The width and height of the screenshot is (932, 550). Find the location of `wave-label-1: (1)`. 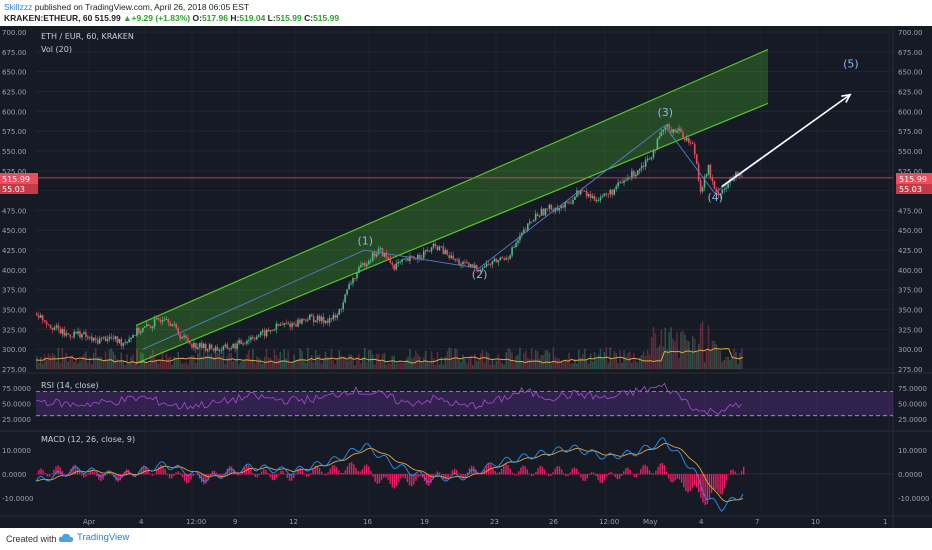

wave-label-1: (1) is located at coordinates (366, 241).